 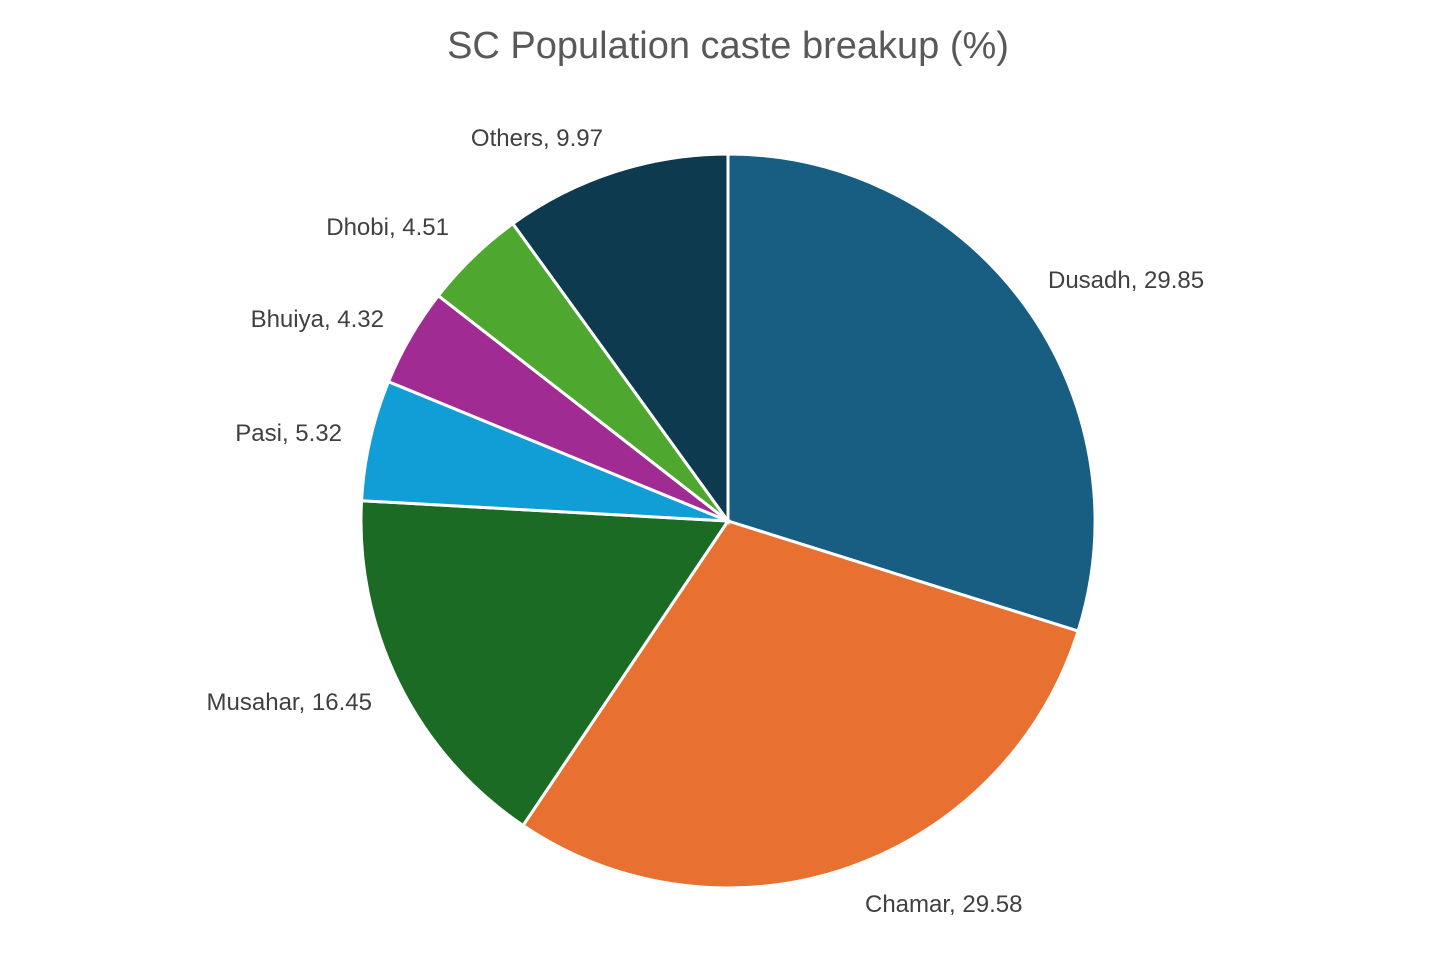 I want to click on slice-label-dhobi: Dhobi, 4.51, so click(x=387, y=227).